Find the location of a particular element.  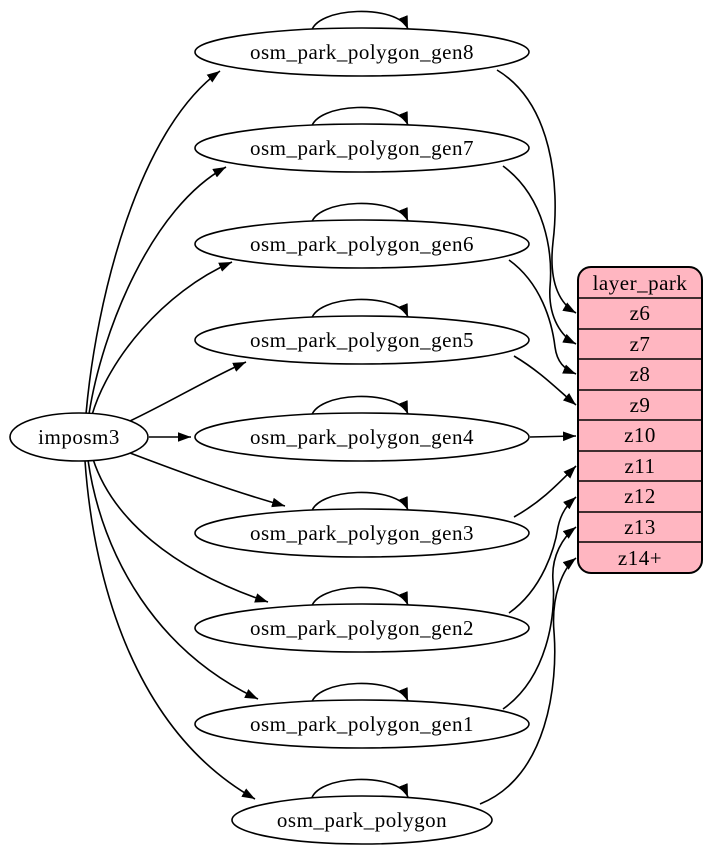

self-loop-gen4 is located at coordinates (359, 407).